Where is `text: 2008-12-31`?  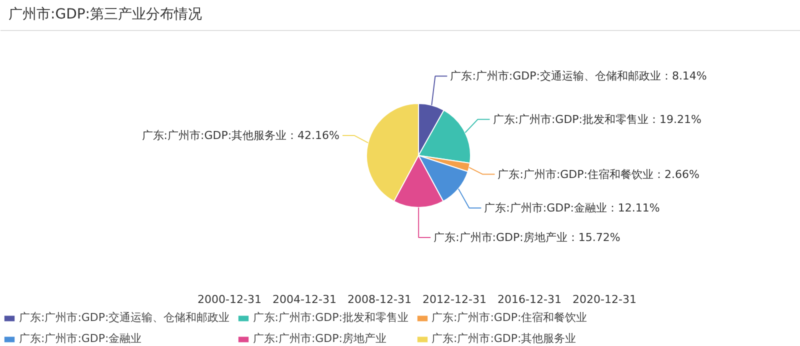
text: 2008-12-31 is located at coordinates (380, 299).